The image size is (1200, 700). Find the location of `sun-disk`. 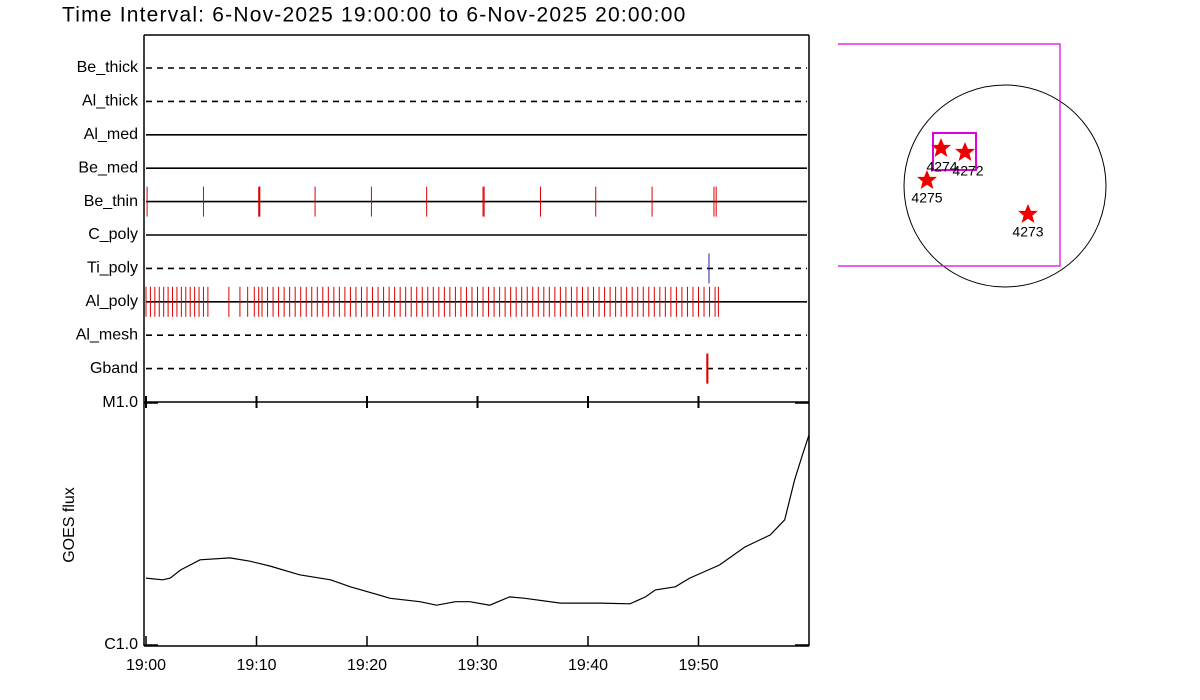

sun-disk is located at coordinates (1005, 186).